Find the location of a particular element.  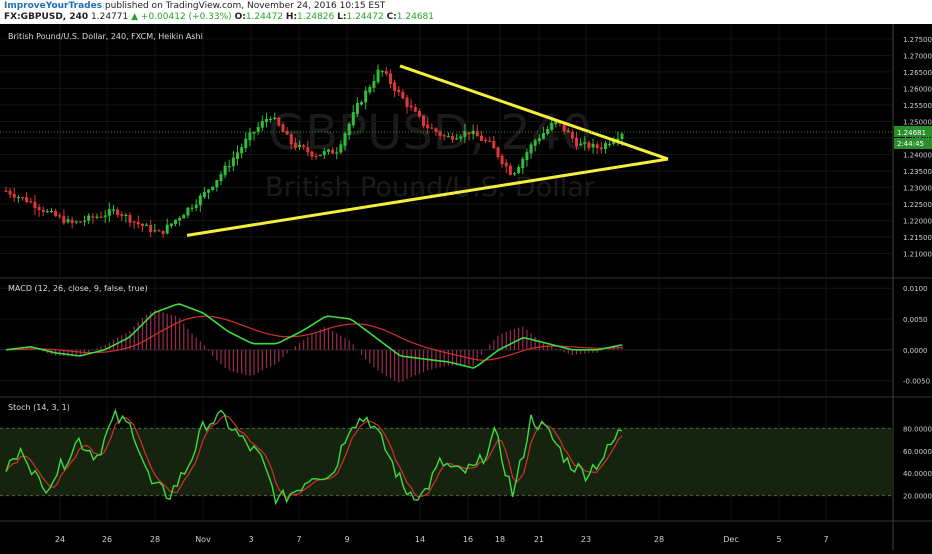

last-price-tag: 1.24681 is located at coordinates (911, 133).